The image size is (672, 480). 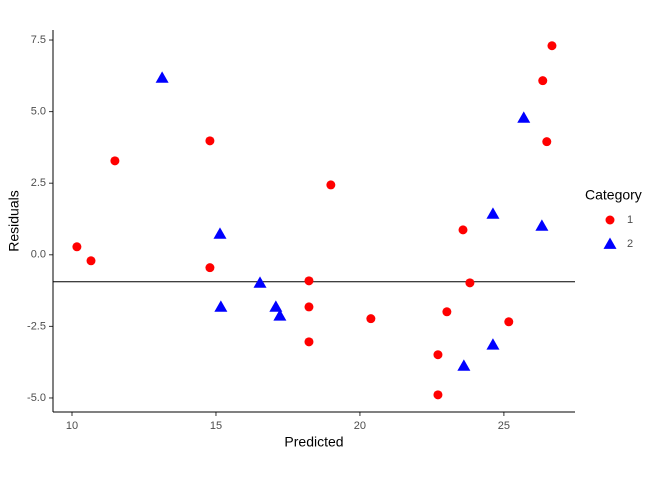 I want to click on legend-label: 1, so click(x=630, y=220).